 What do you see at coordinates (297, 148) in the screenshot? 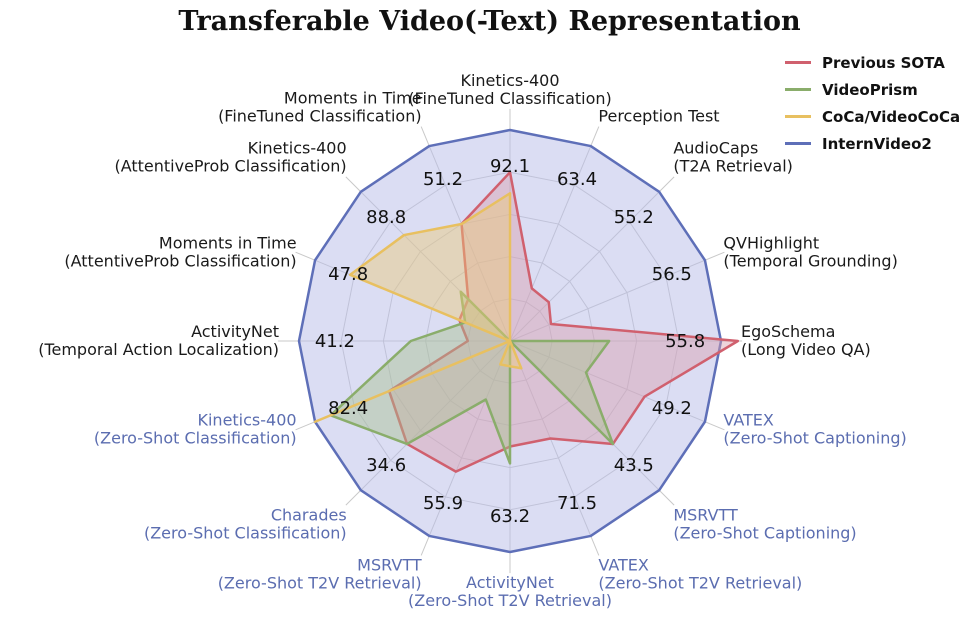
I see `axis-label-line-15-1: Kinetics-400` at bounding box center [297, 148].